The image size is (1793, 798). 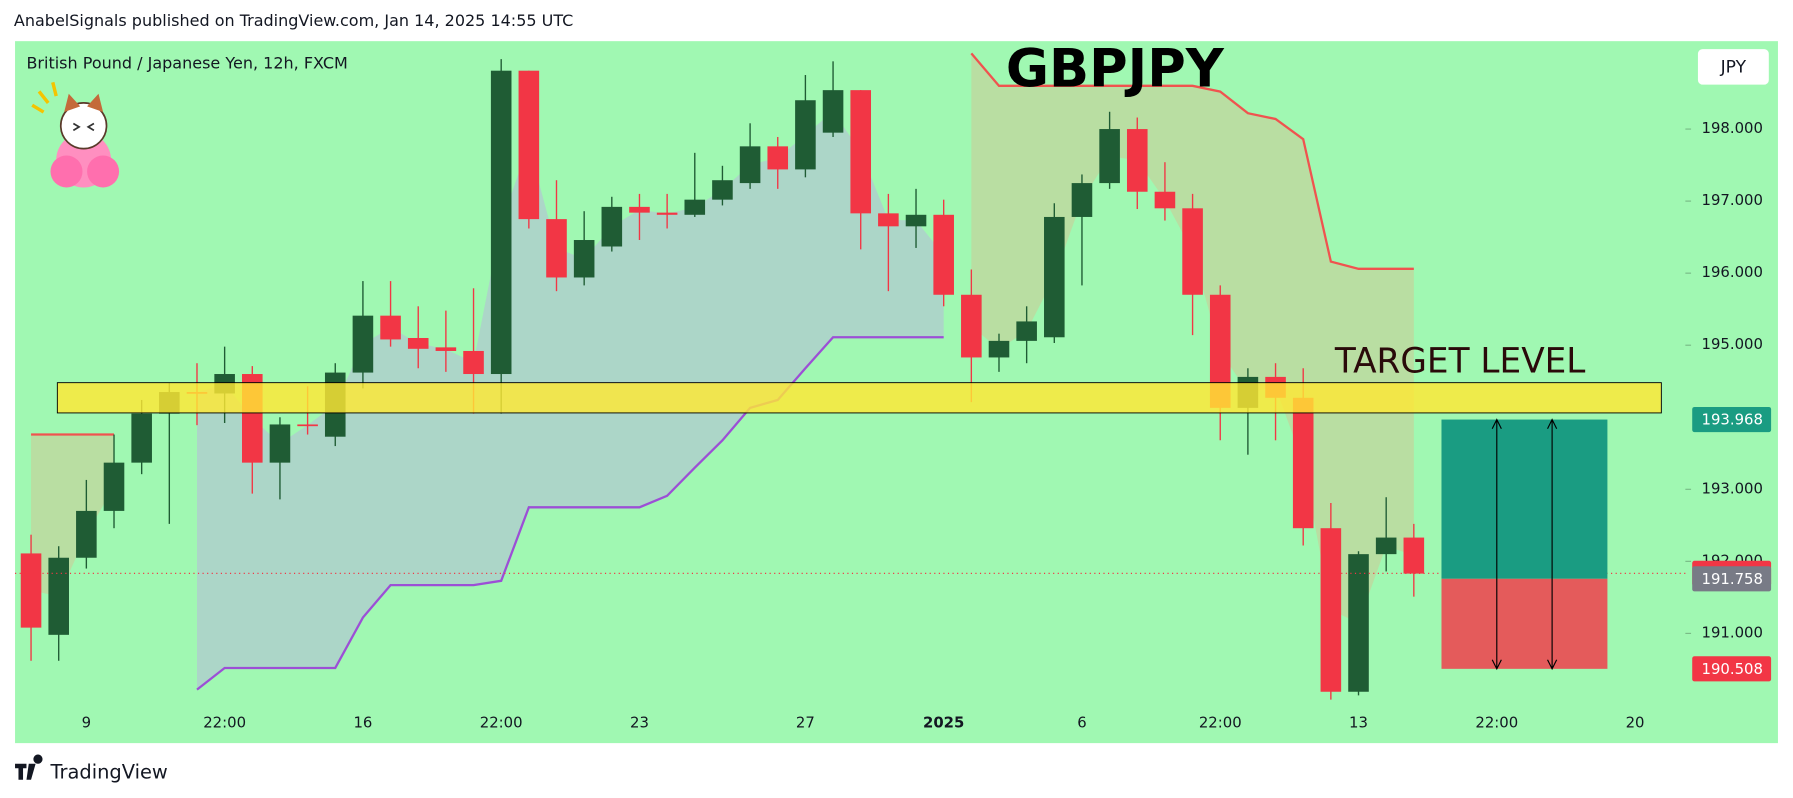 I want to click on price-label: 193.968, so click(x=1732, y=420).